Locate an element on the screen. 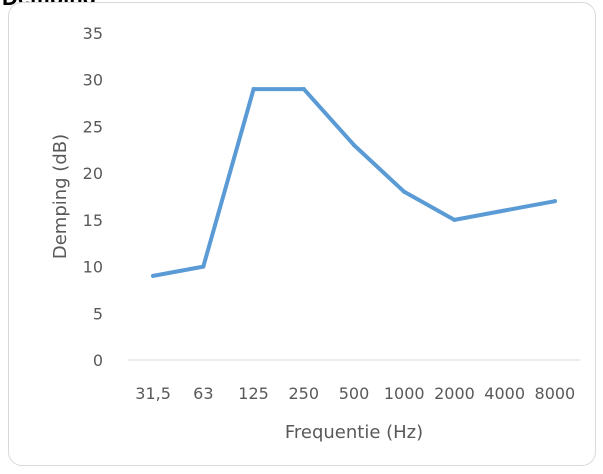 The height and width of the screenshot is (474, 603). y-tick-label: 25 is located at coordinates (93, 126).